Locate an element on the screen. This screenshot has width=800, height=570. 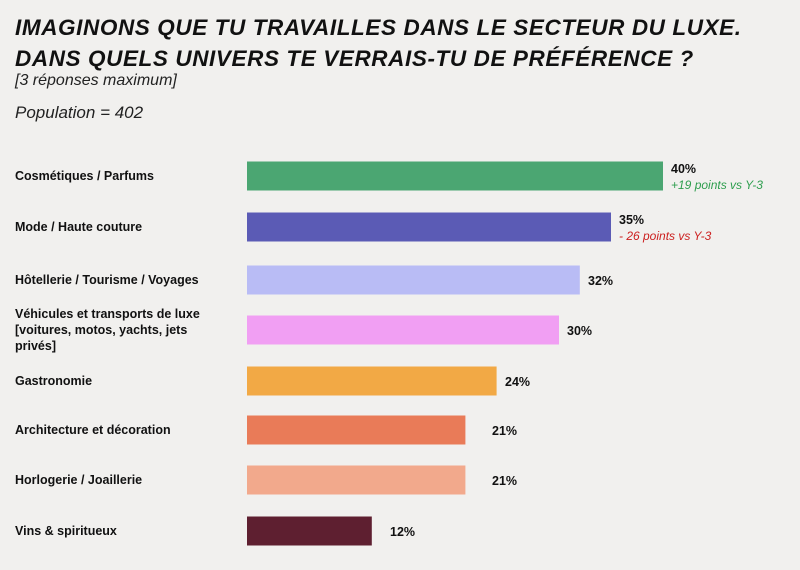
category-label: Hôtellerie / Tourisme / Voyages is located at coordinates (107, 280).